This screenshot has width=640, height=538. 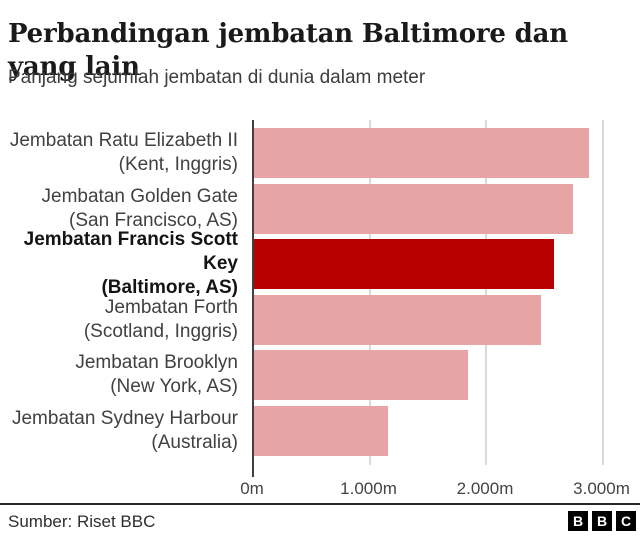 What do you see at coordinates (139, 196) in the screenshot?
I see `bridge-name: Jembatan Golden Gate` at bounding box center [139, 196].